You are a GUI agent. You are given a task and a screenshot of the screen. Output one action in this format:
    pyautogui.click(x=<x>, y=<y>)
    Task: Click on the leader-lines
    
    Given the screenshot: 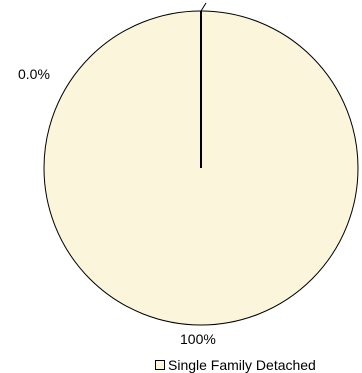 What is the action you would take?
    pyautogui.click(x=203, y=7)
    